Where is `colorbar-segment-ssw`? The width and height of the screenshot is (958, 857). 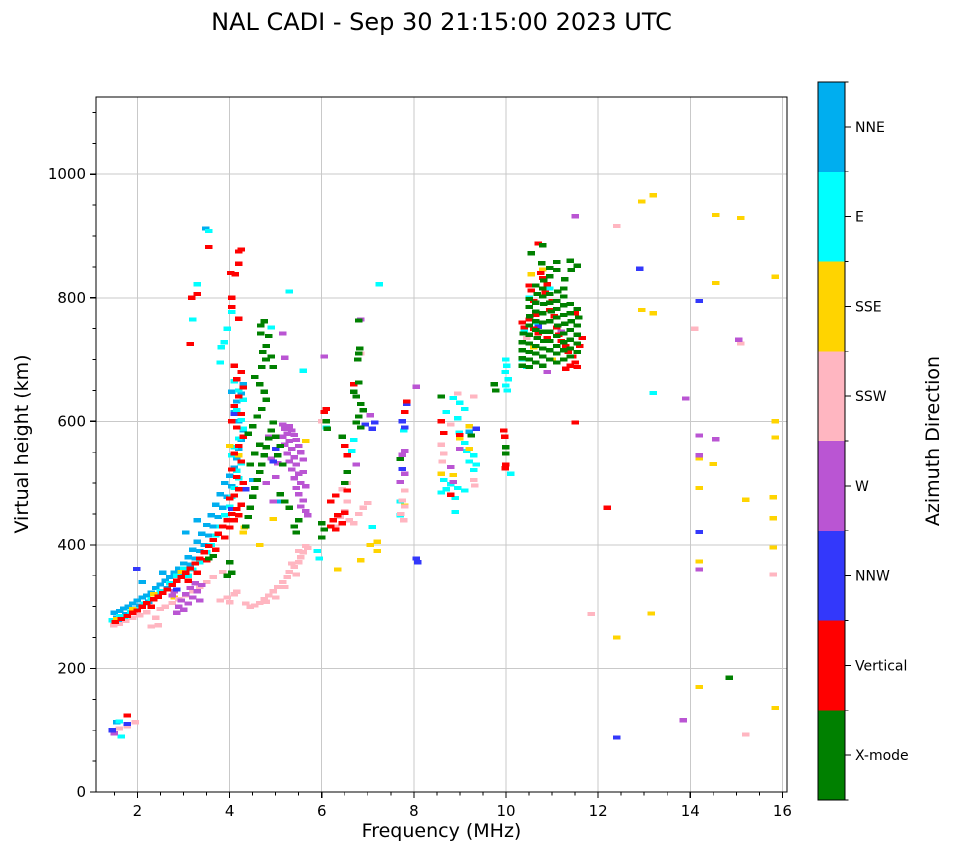 colorbar-segment-ssw is located at coordinates (831, 396).